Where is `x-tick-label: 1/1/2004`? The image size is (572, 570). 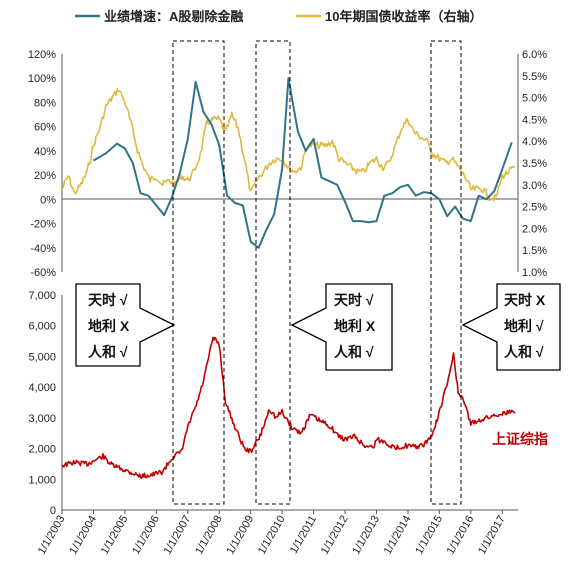 x-tick-label: 1/1/2004 is located at coordinates (83, 535).